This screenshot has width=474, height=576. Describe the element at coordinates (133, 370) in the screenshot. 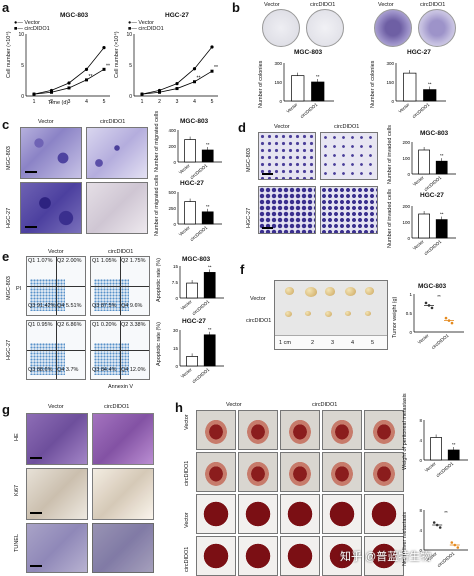

I see `flow-q4: Q4 12.0%` at that location.